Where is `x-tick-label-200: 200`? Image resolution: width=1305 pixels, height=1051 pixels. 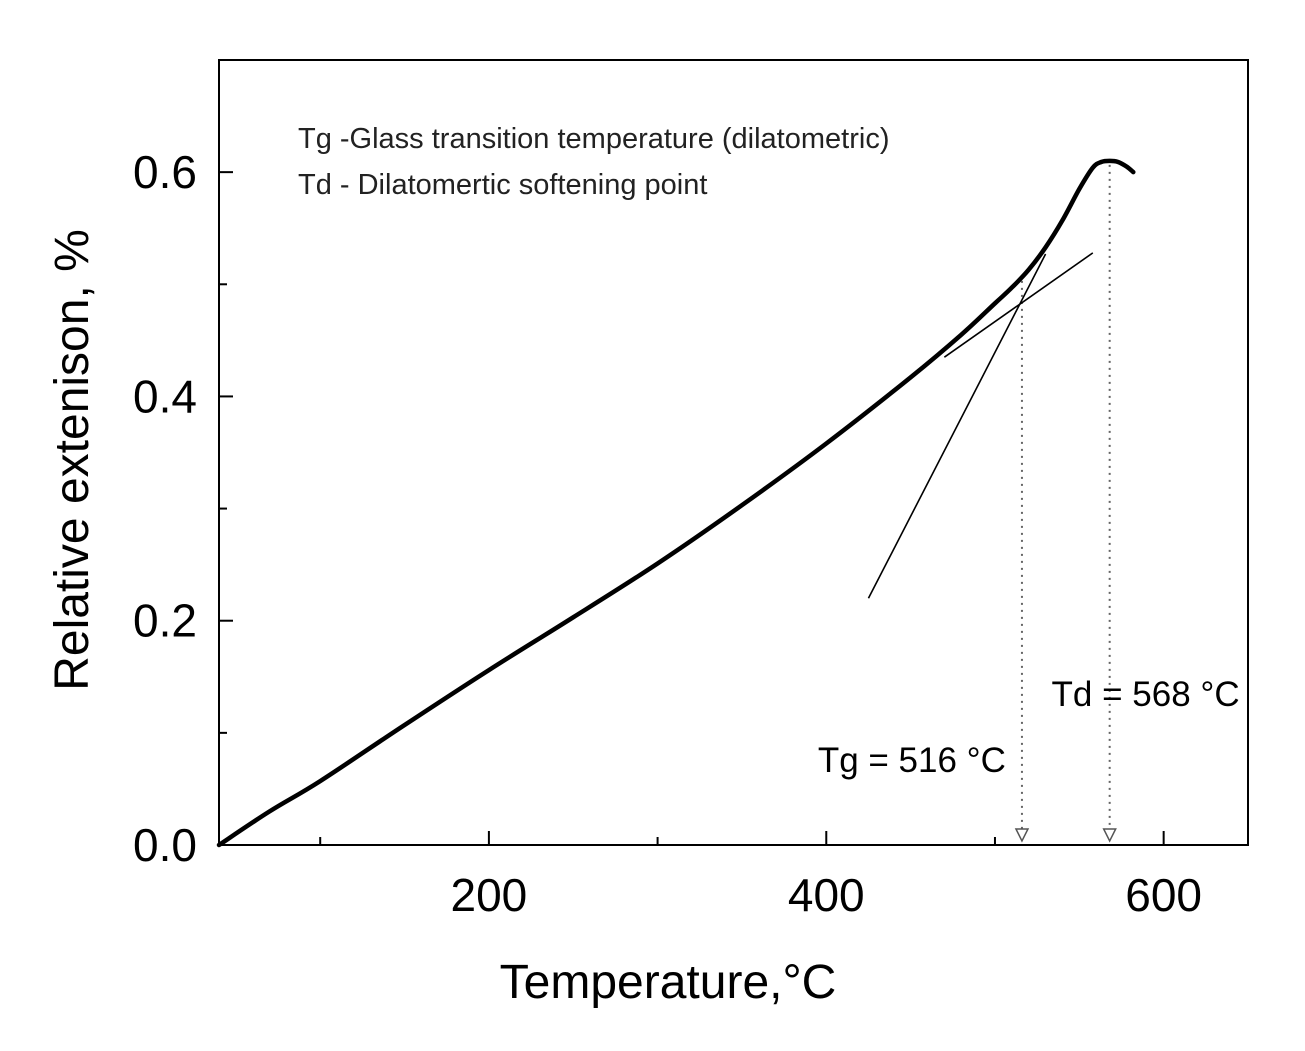 x-tick-label-200: 200 is located at coordinates (489, 895).